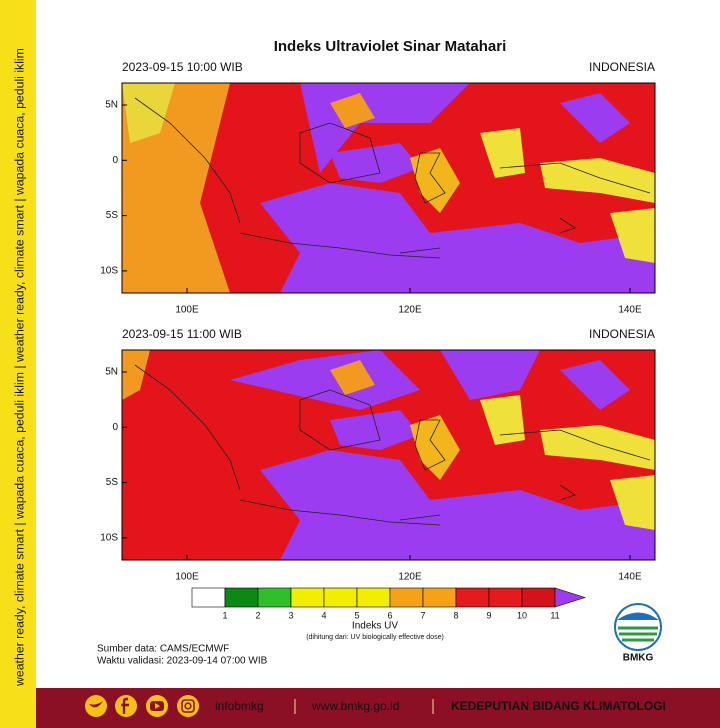 The image size is (720, 728). I want to click on panel-time: 2023-09-15 10:00 WIB, so click(182, 67).